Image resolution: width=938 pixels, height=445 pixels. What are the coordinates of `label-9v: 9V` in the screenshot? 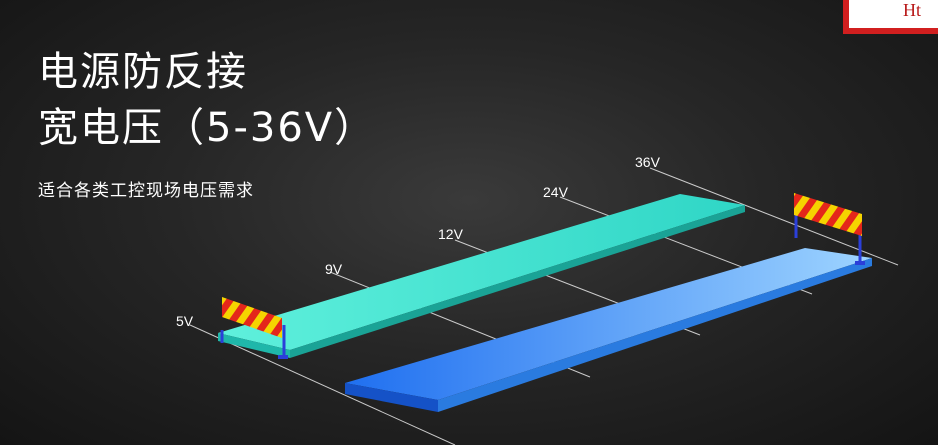 It's located at (334, 269).